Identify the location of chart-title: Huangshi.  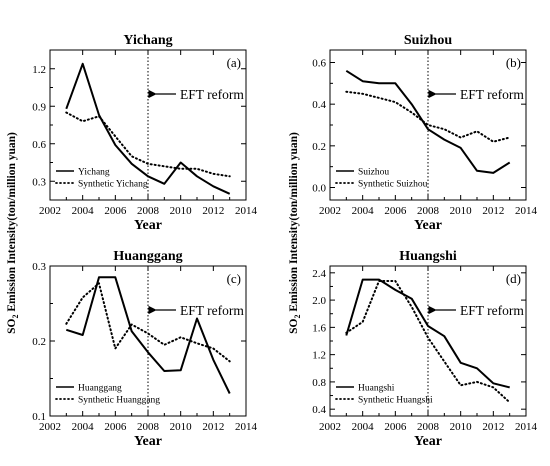
(428, 256).